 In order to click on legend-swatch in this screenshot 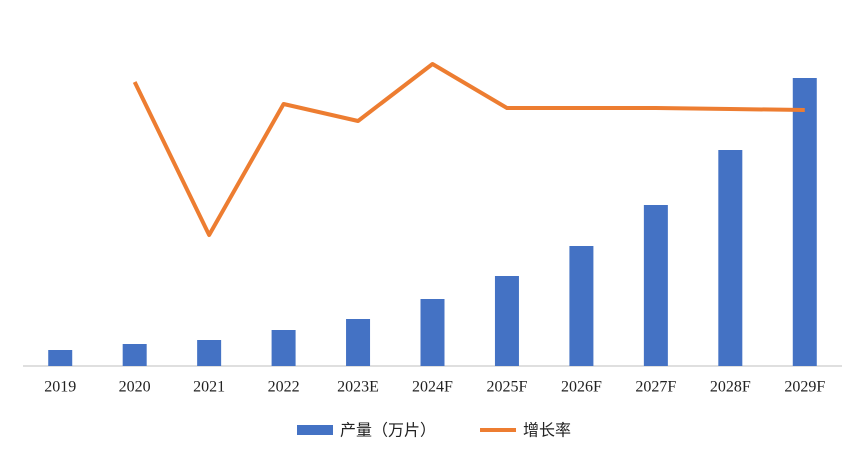, I will do `click(315, 430)`.